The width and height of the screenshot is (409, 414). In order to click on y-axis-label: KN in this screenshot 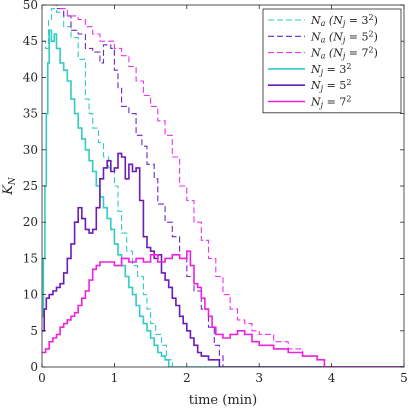, I will do `click(9, 186)`.